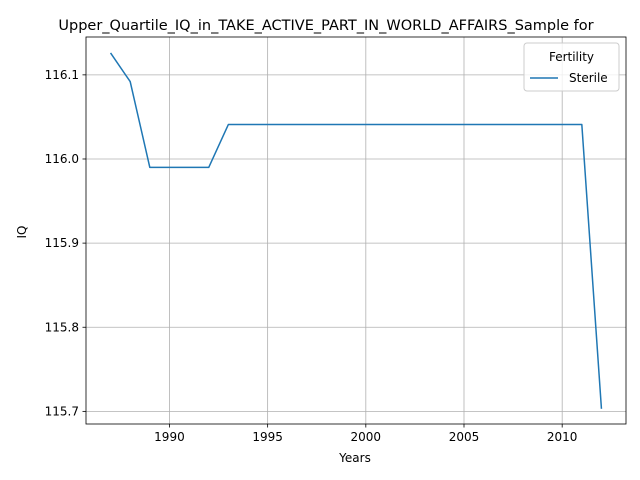 The width and height of the screenshot is (640, 480). Describe the element at coordinates (62, 243) in the screenshot. I see `y-tick-label: 115.9` at that location.